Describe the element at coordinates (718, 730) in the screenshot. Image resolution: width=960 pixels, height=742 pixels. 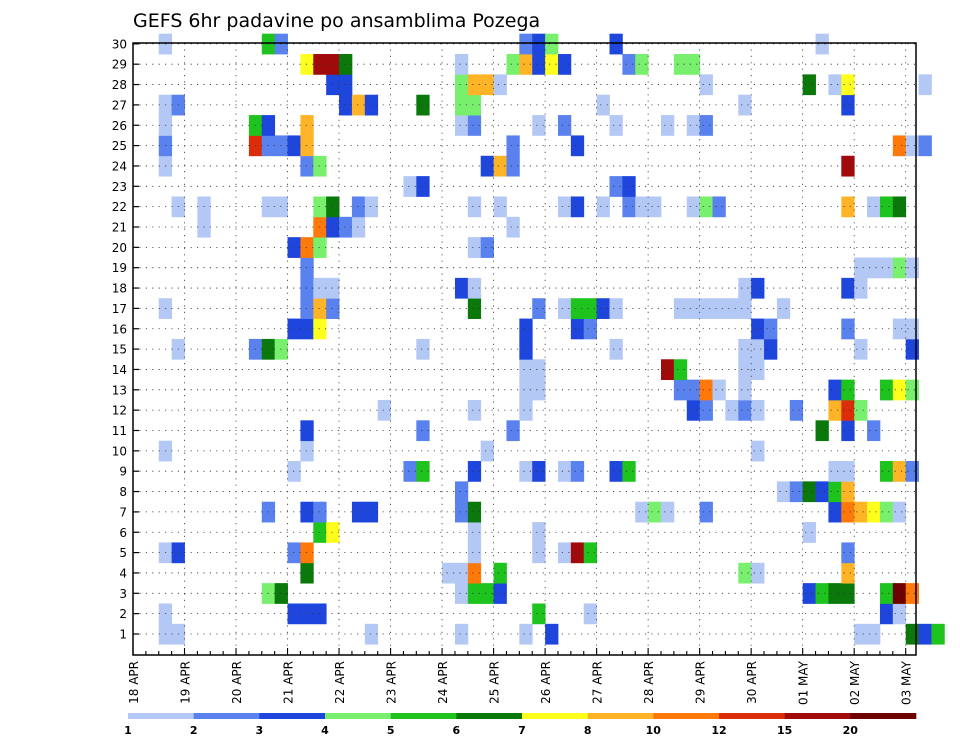
I see `colorbar-label: 12` at that location.